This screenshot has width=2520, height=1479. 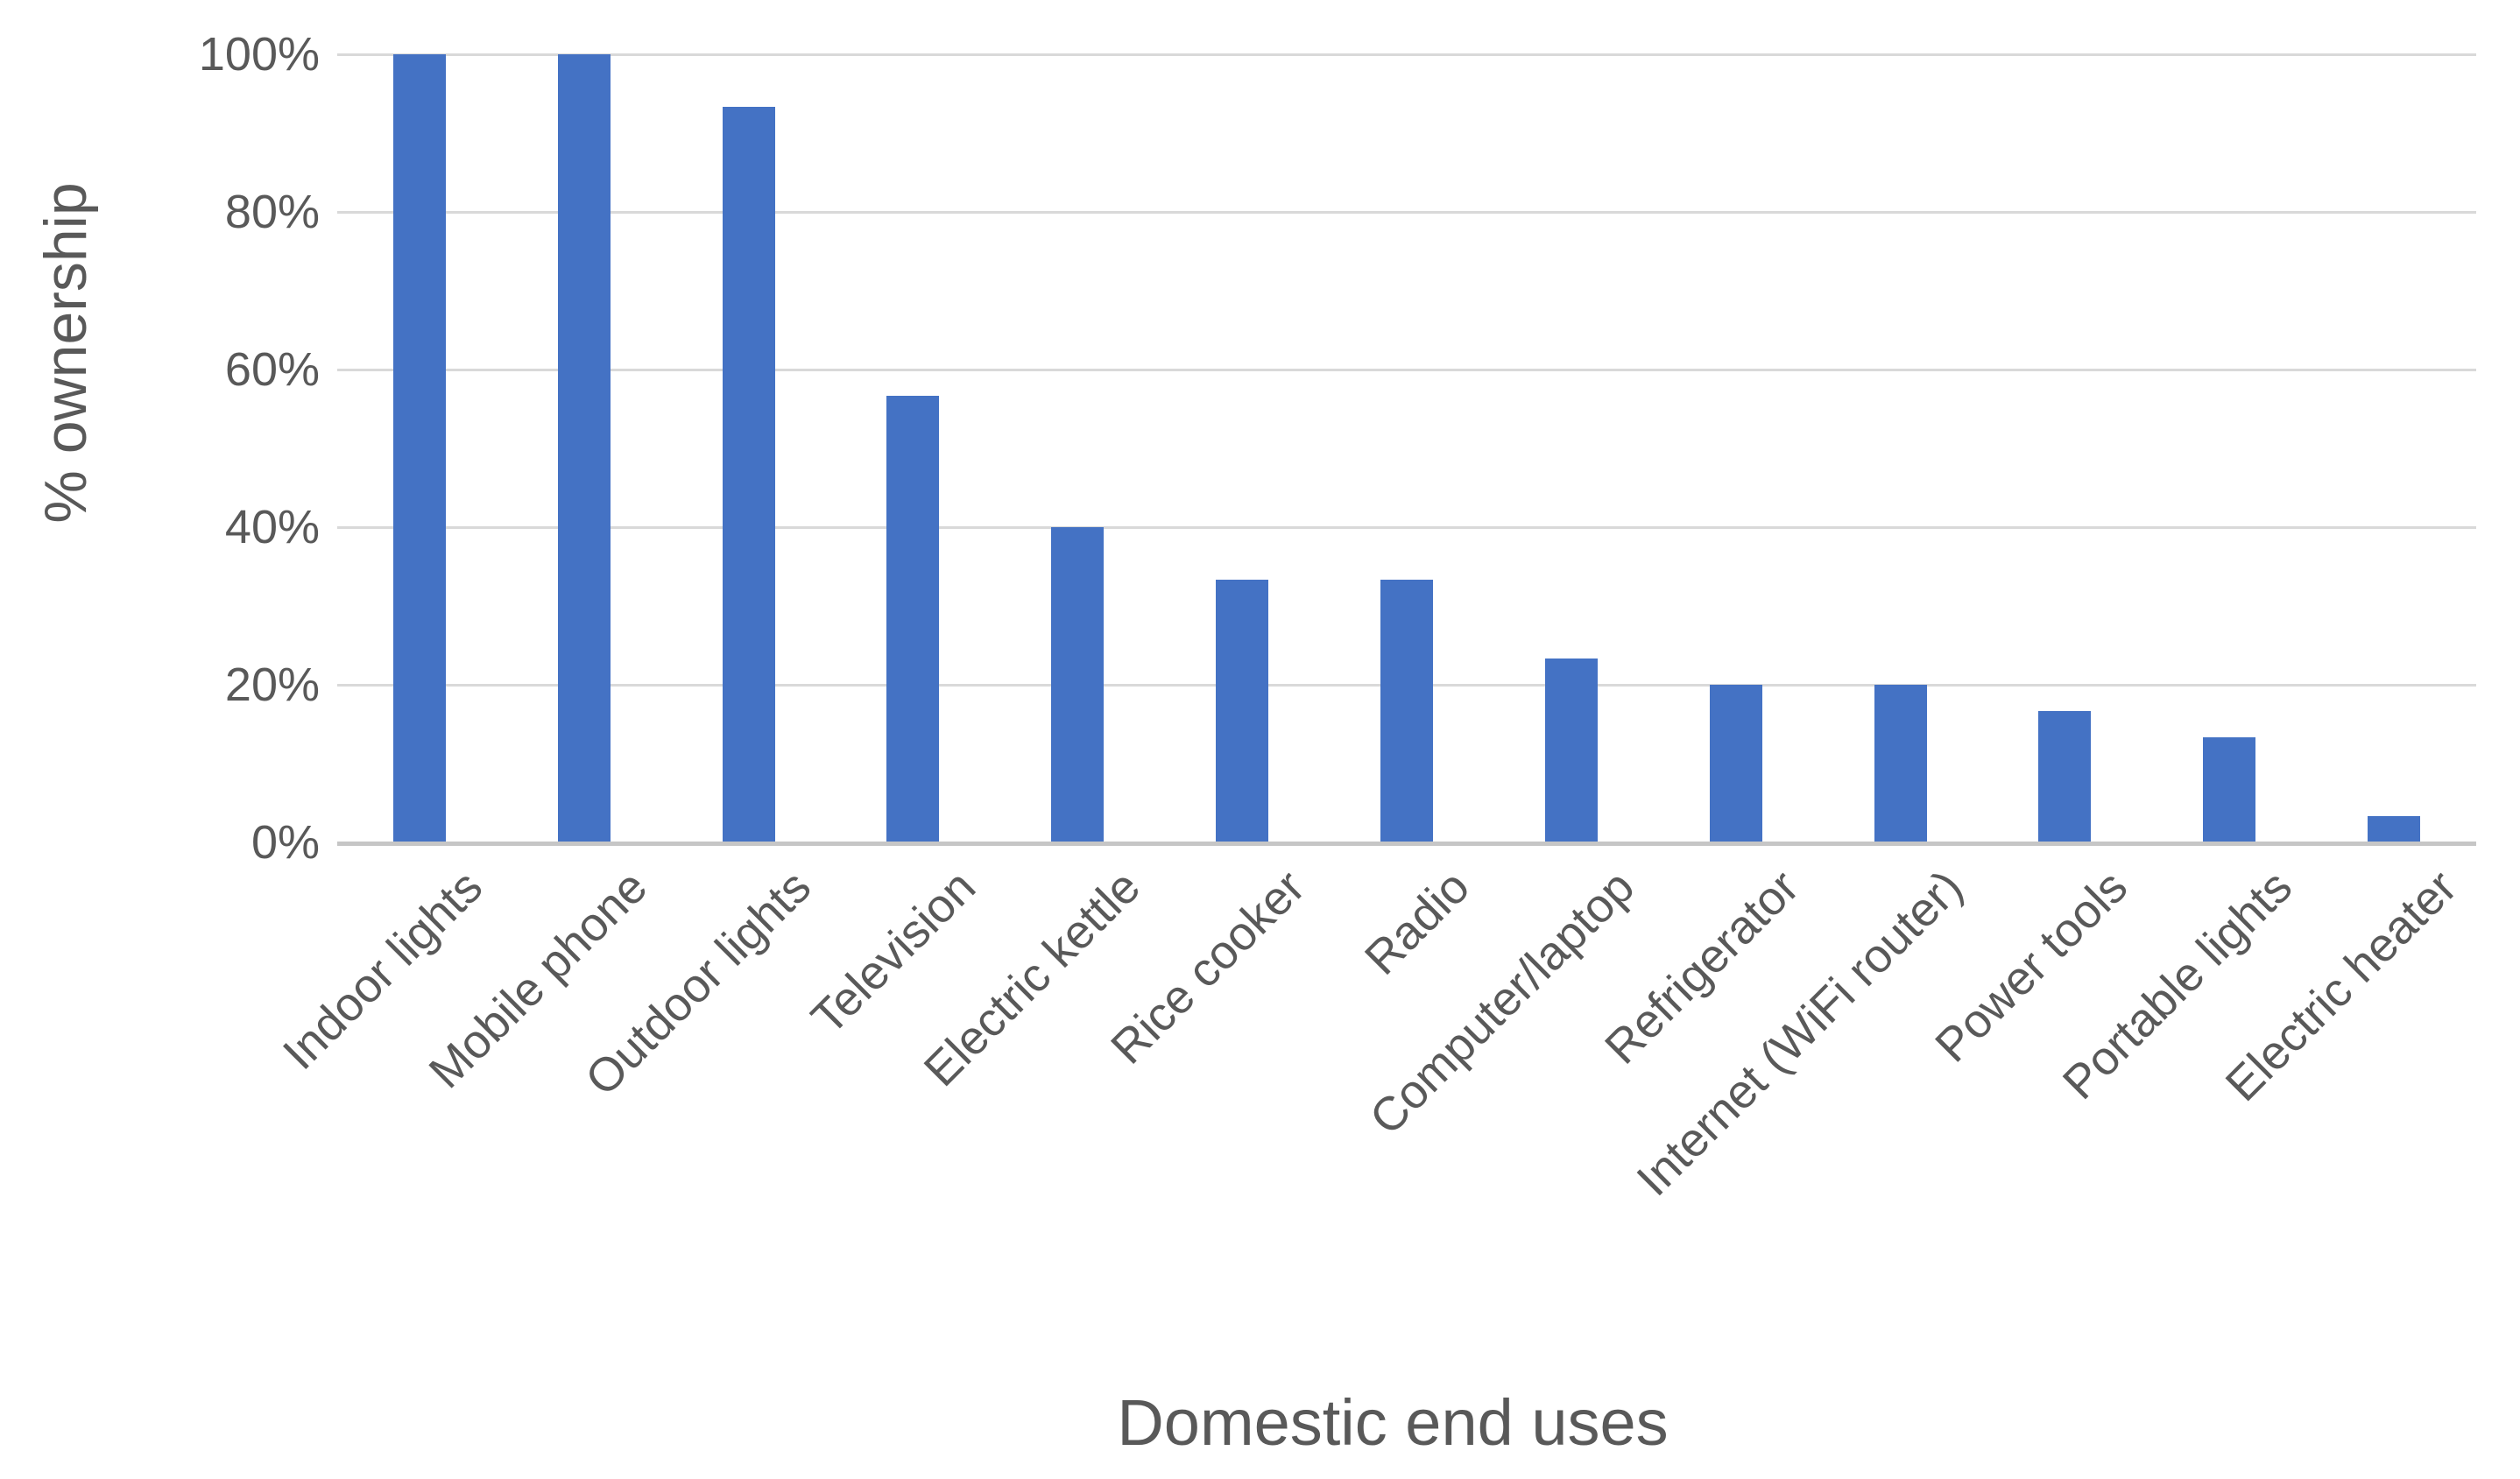 What do you see at coordinates (272, 527) in the screenshot?
I see `y-tick-label: 40%` at bounding box center [272, 527].